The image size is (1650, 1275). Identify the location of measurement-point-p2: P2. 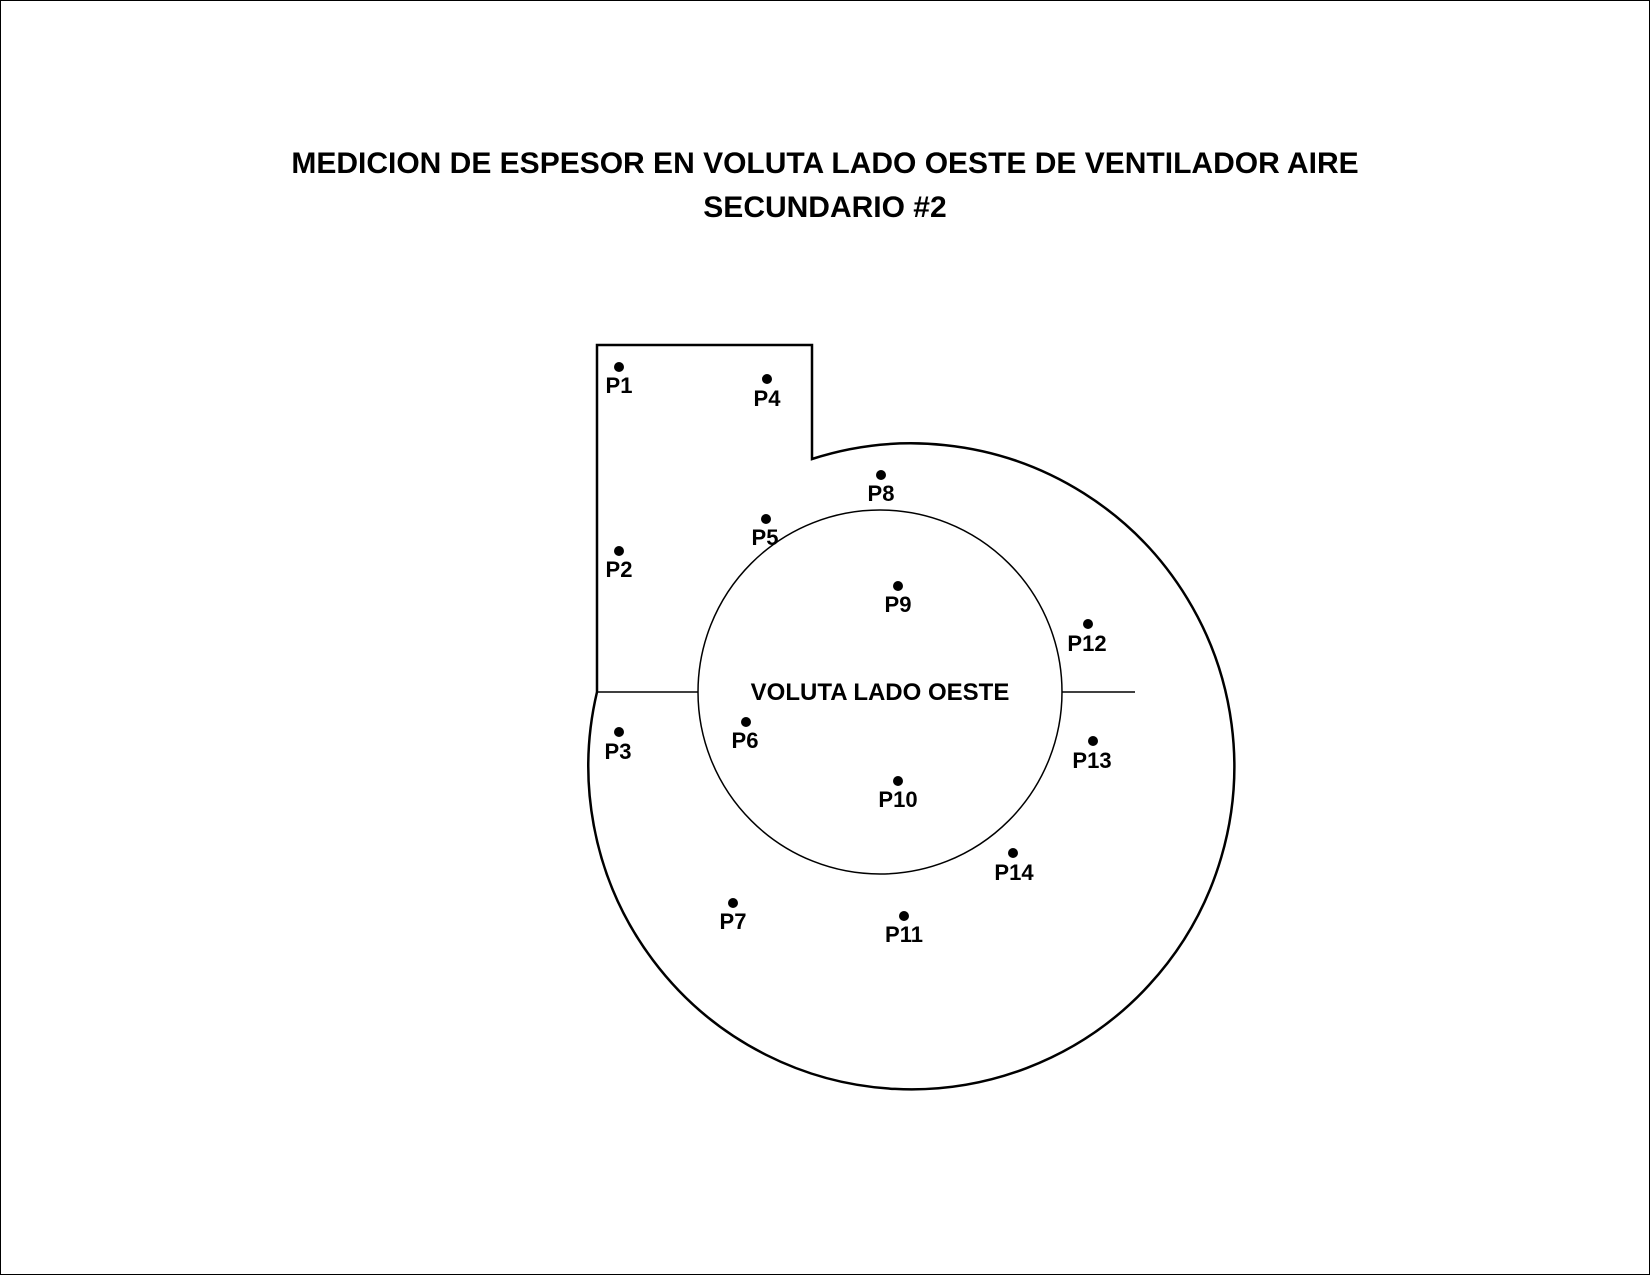
(619, 564).